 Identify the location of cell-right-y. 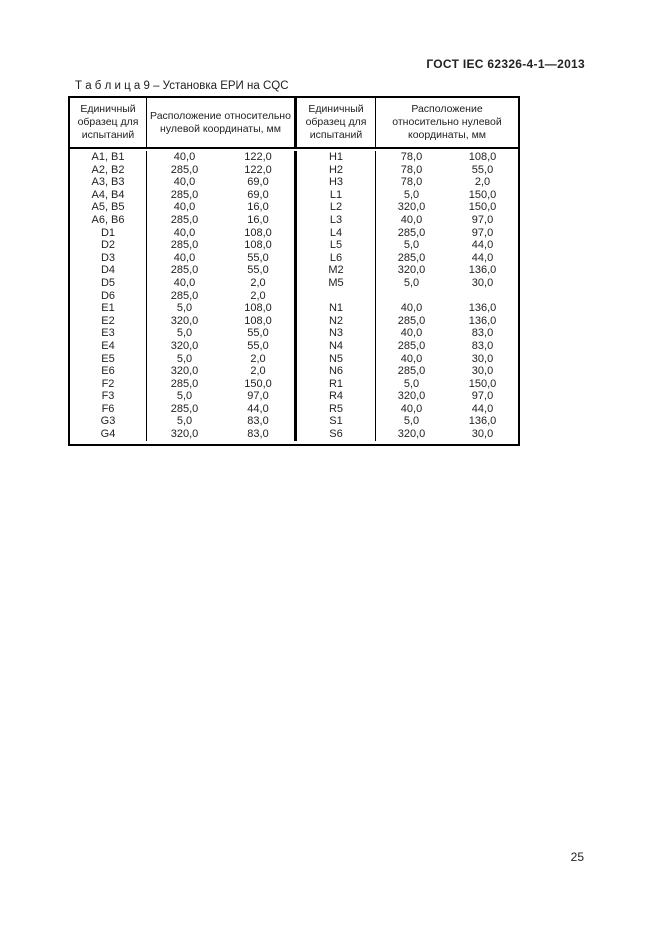
(482, 296).